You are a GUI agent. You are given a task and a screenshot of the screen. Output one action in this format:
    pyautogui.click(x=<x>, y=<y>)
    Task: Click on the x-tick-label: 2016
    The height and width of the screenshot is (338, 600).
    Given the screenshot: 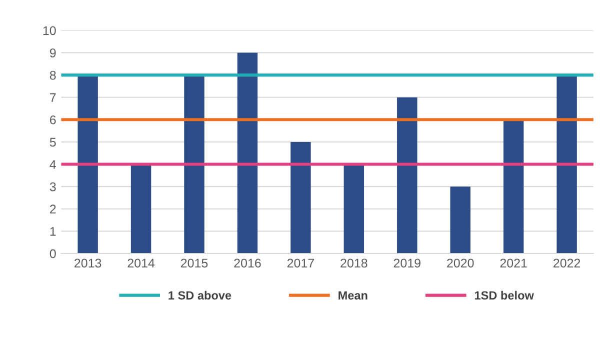 What is the action you would take?
    pyautogui.click(x=247, y=263)
    